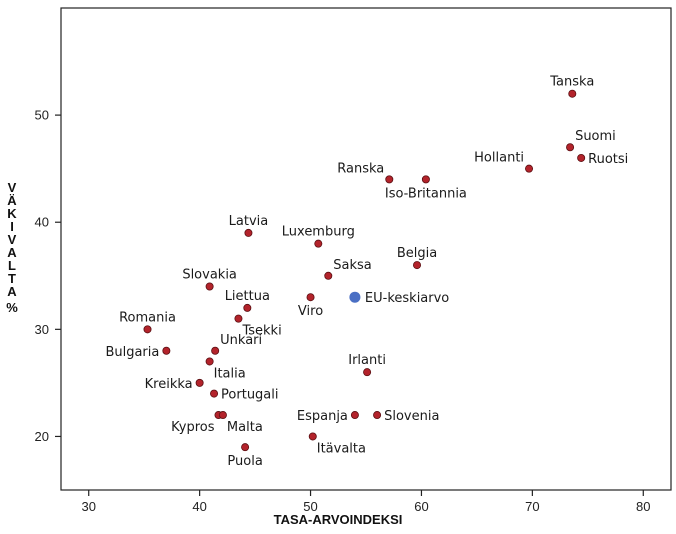 This screenshot has width=676, height=534. Describe the element at coordinates (241, 340) in the screenshot. I see `country-label: Unkari` at that location.